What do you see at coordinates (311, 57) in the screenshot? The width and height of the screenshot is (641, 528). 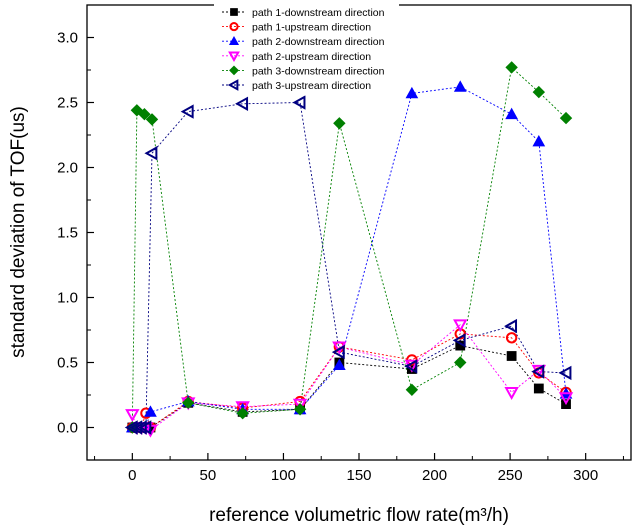 I see `legend-label: path 2-upstream direction` at bounding box center [311, 57].